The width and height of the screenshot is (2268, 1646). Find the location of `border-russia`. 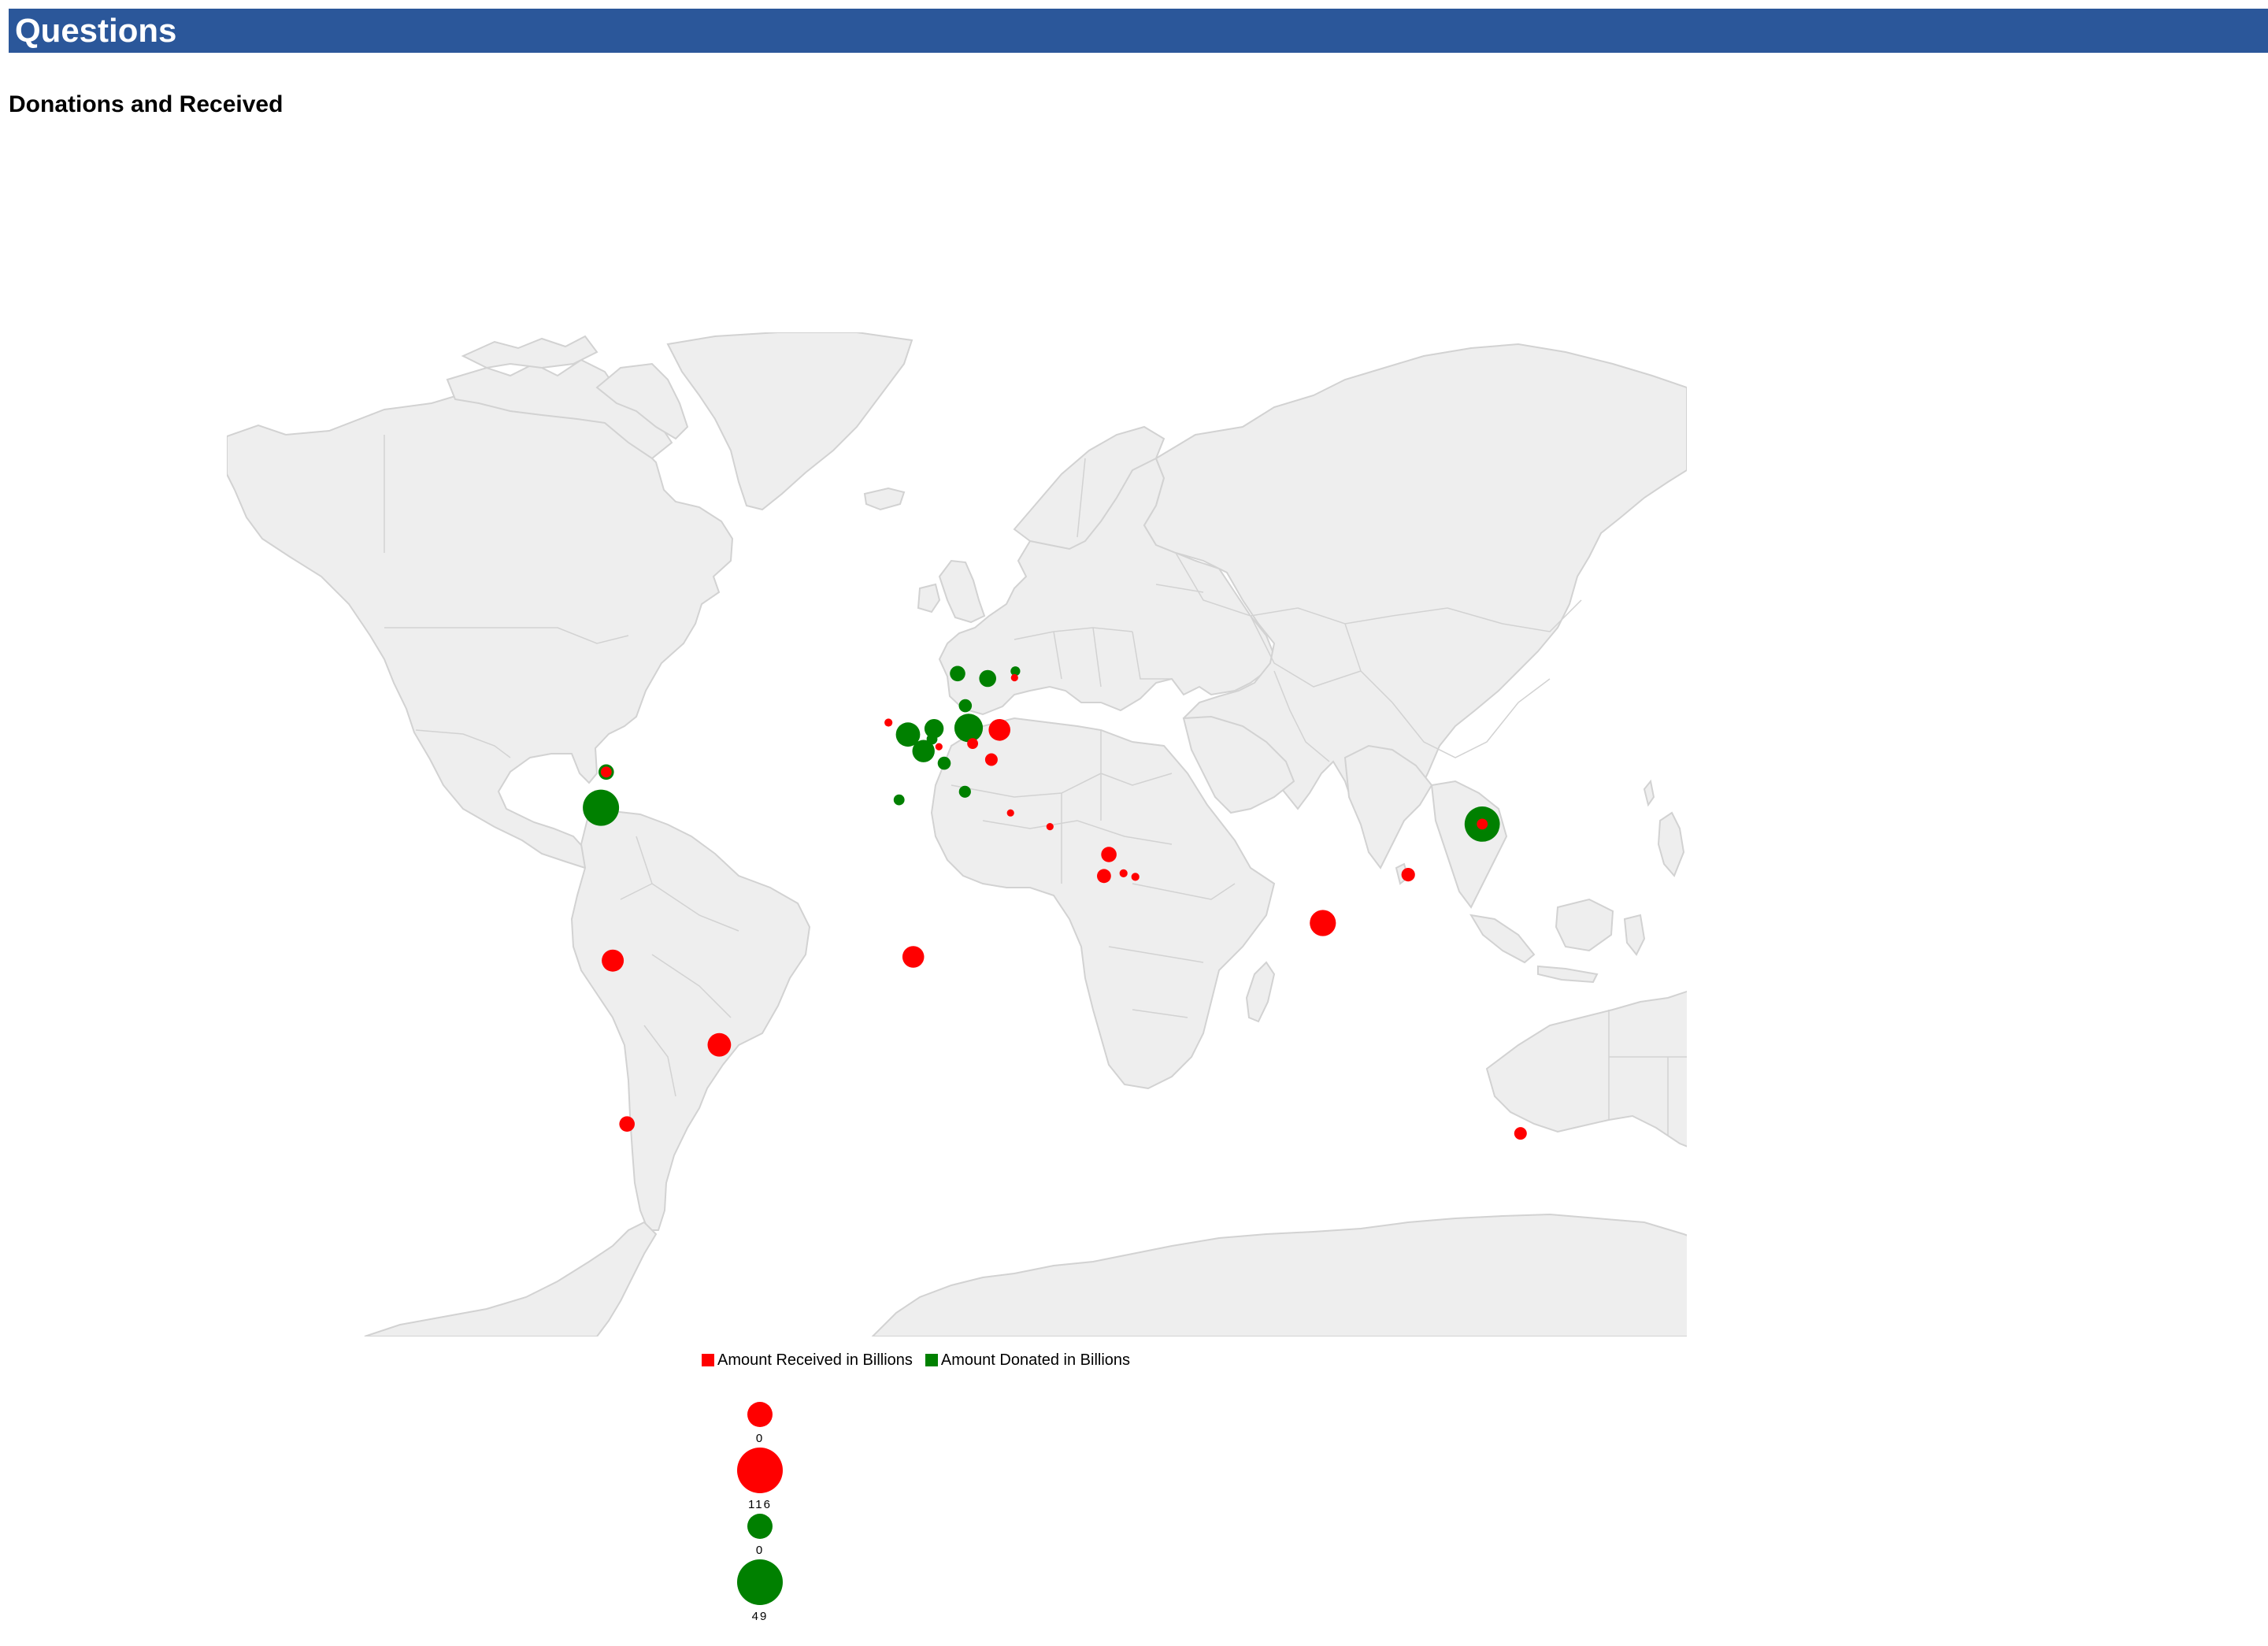

border-russia is located at coordinates (1378, 592).